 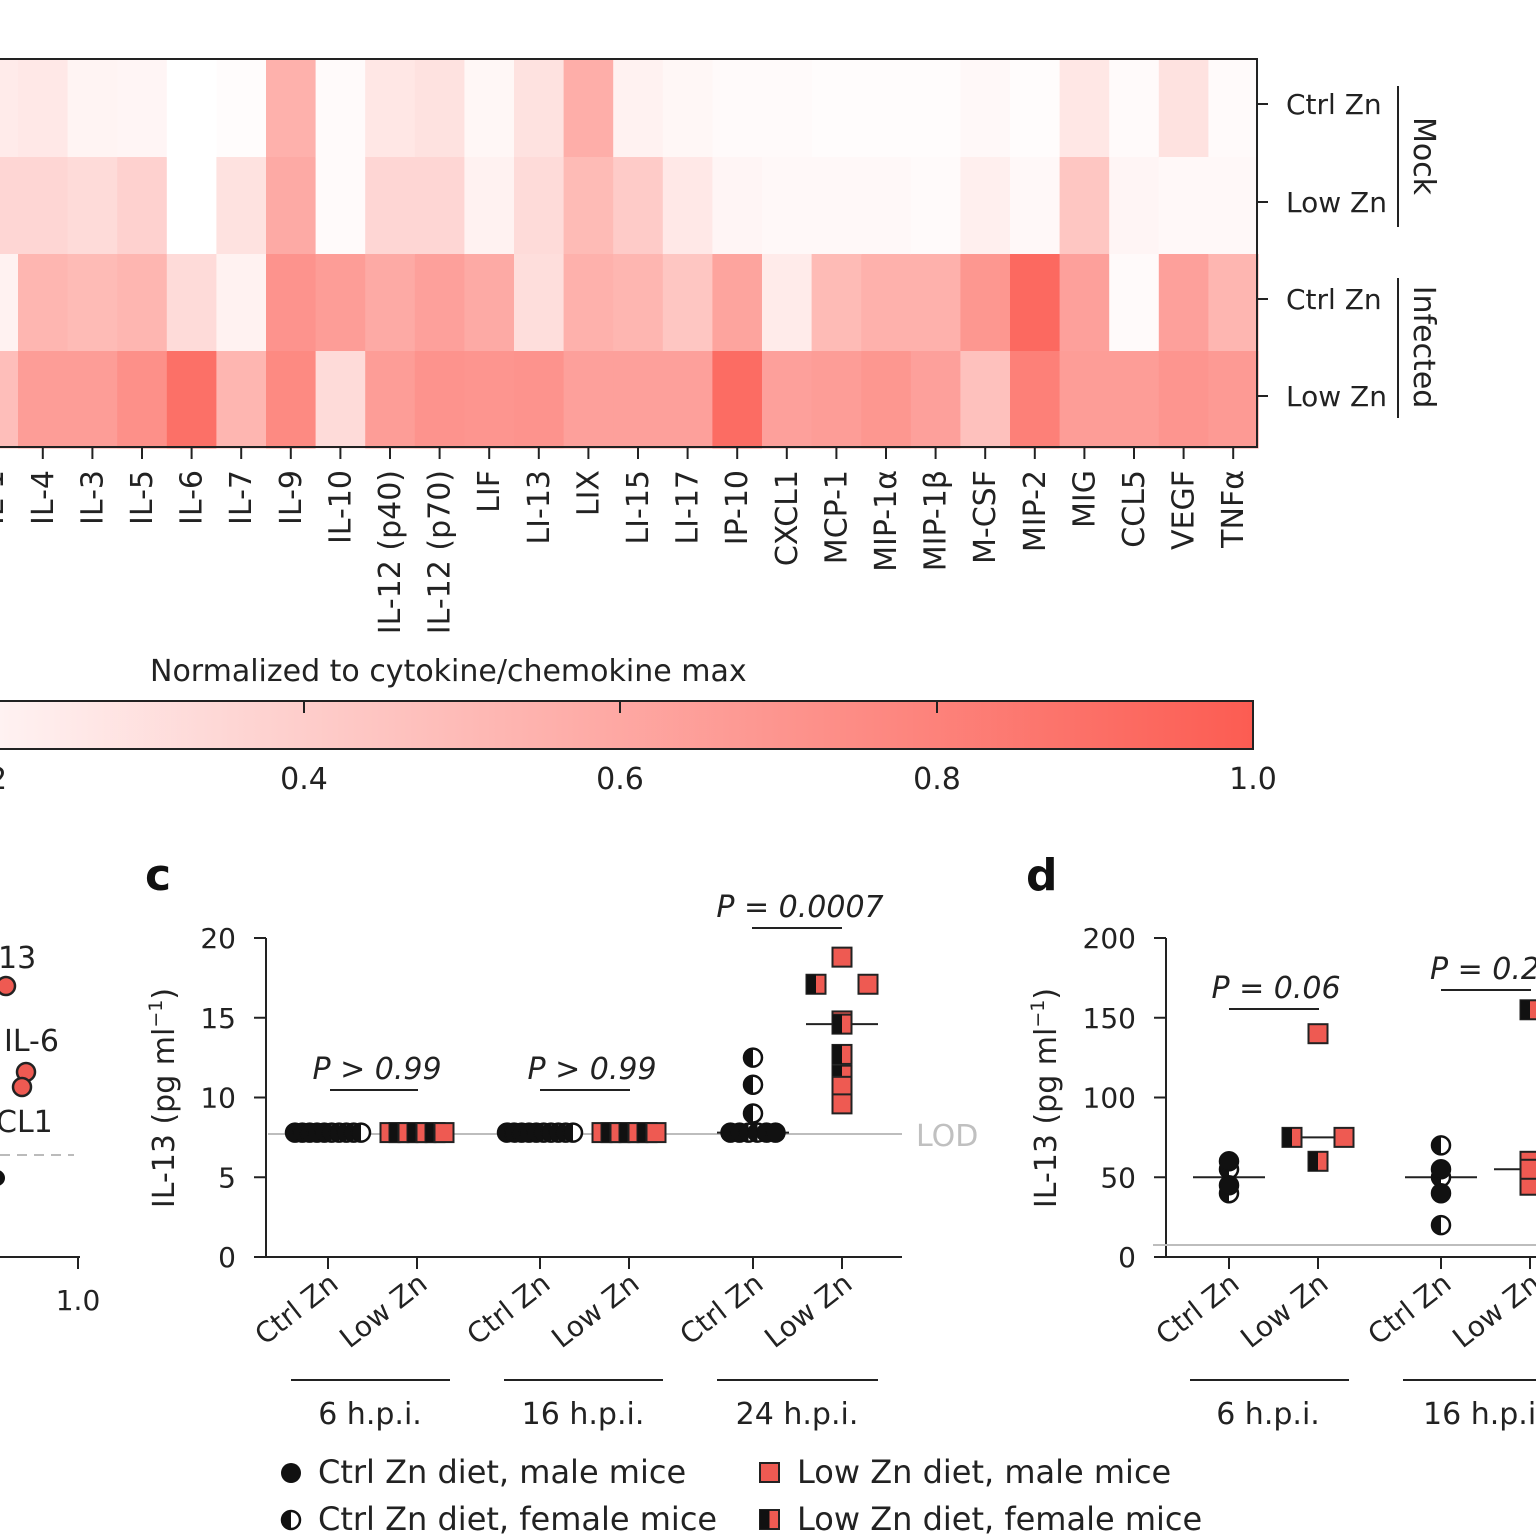 I want to click on group-label-infected: Infected, so click(x=1423, y=347).